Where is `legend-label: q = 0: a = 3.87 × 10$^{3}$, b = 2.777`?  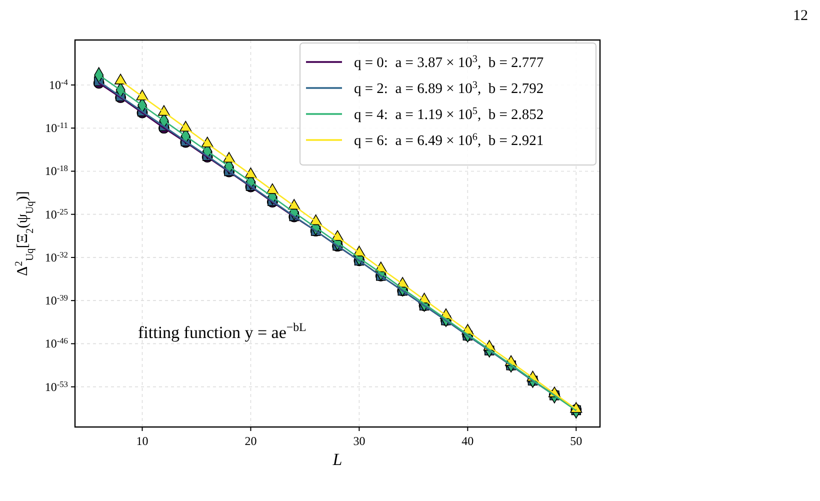
legend-label: q = 0: a = 3.87 × 10$^{3}$, b = 2.777 is located at coordinates (449, 62).